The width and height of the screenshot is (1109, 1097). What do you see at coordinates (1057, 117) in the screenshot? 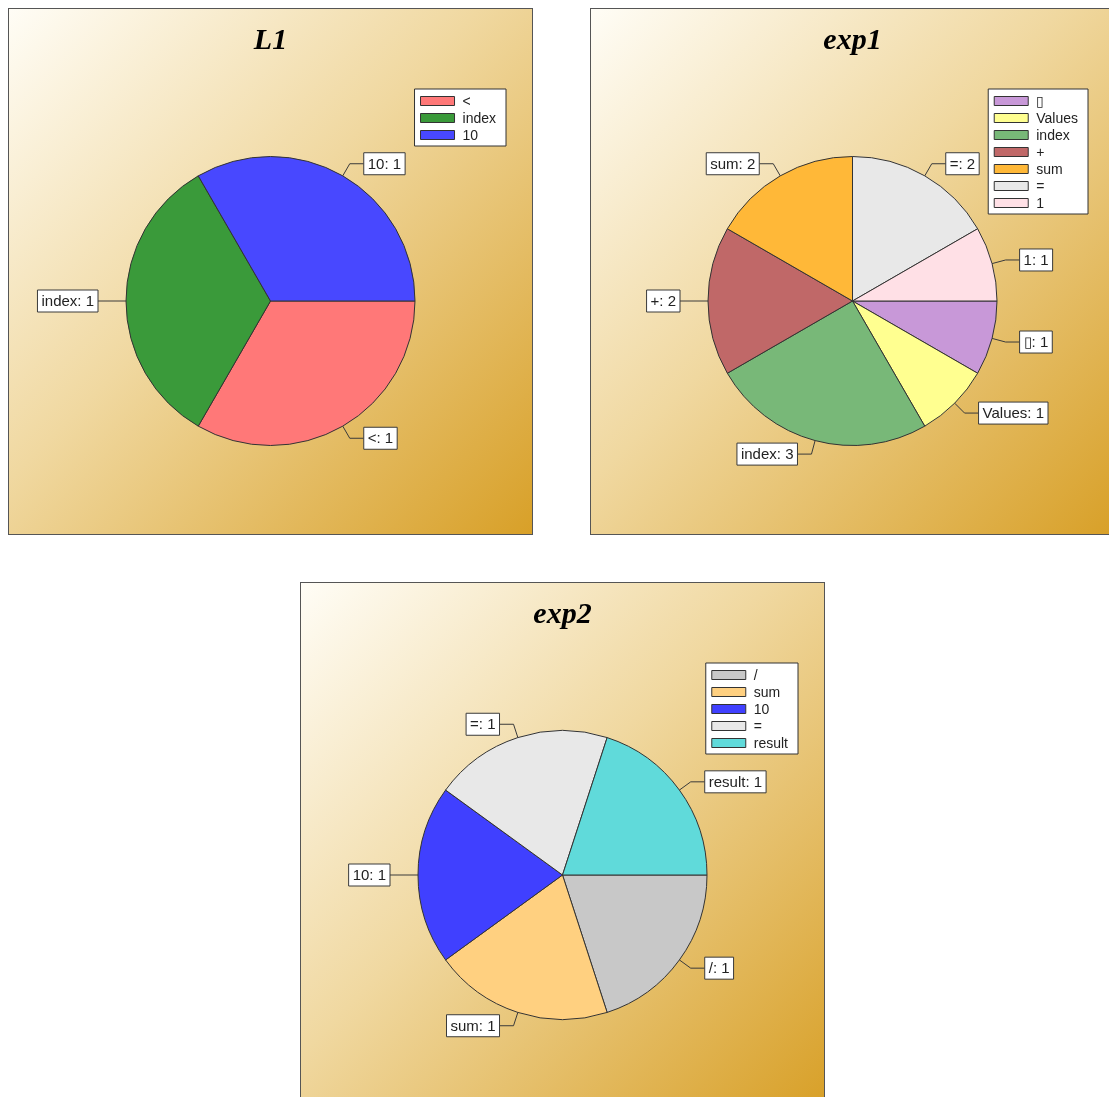
I see `legend-label: Values` at bounding box center [1057, 117].